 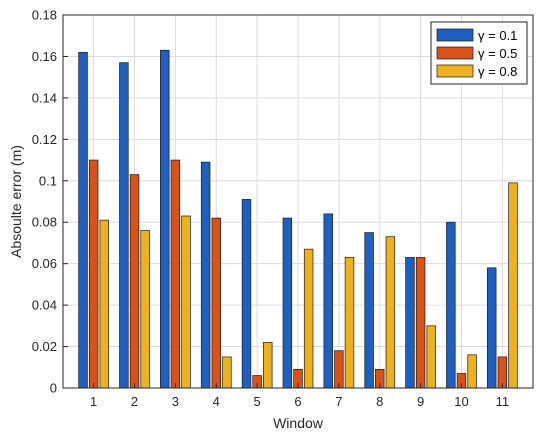 I want to click on x-tick-labels: 1 2 3 4 5 6 7 8 9 10 11, so click(x=299, y=401).